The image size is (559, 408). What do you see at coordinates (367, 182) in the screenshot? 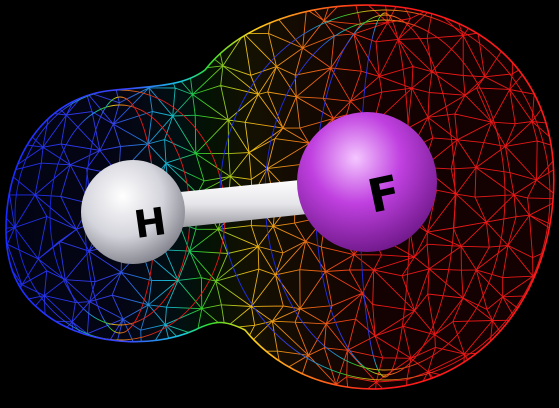
I see `fluorine-atom` at bounding box center [367, 182].